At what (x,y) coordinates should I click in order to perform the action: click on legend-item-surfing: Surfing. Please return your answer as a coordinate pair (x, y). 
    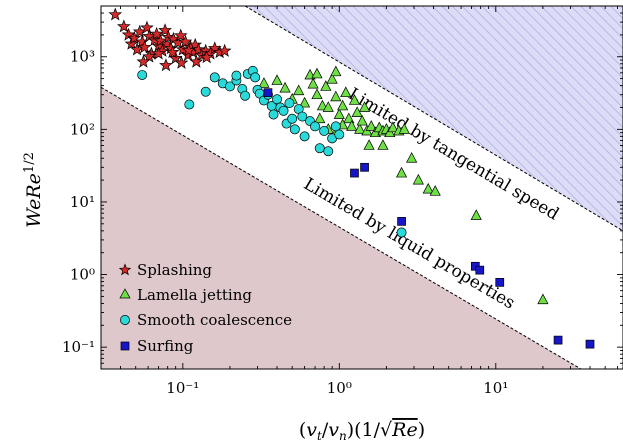
    Looking at the image, I should click on (157, 346).